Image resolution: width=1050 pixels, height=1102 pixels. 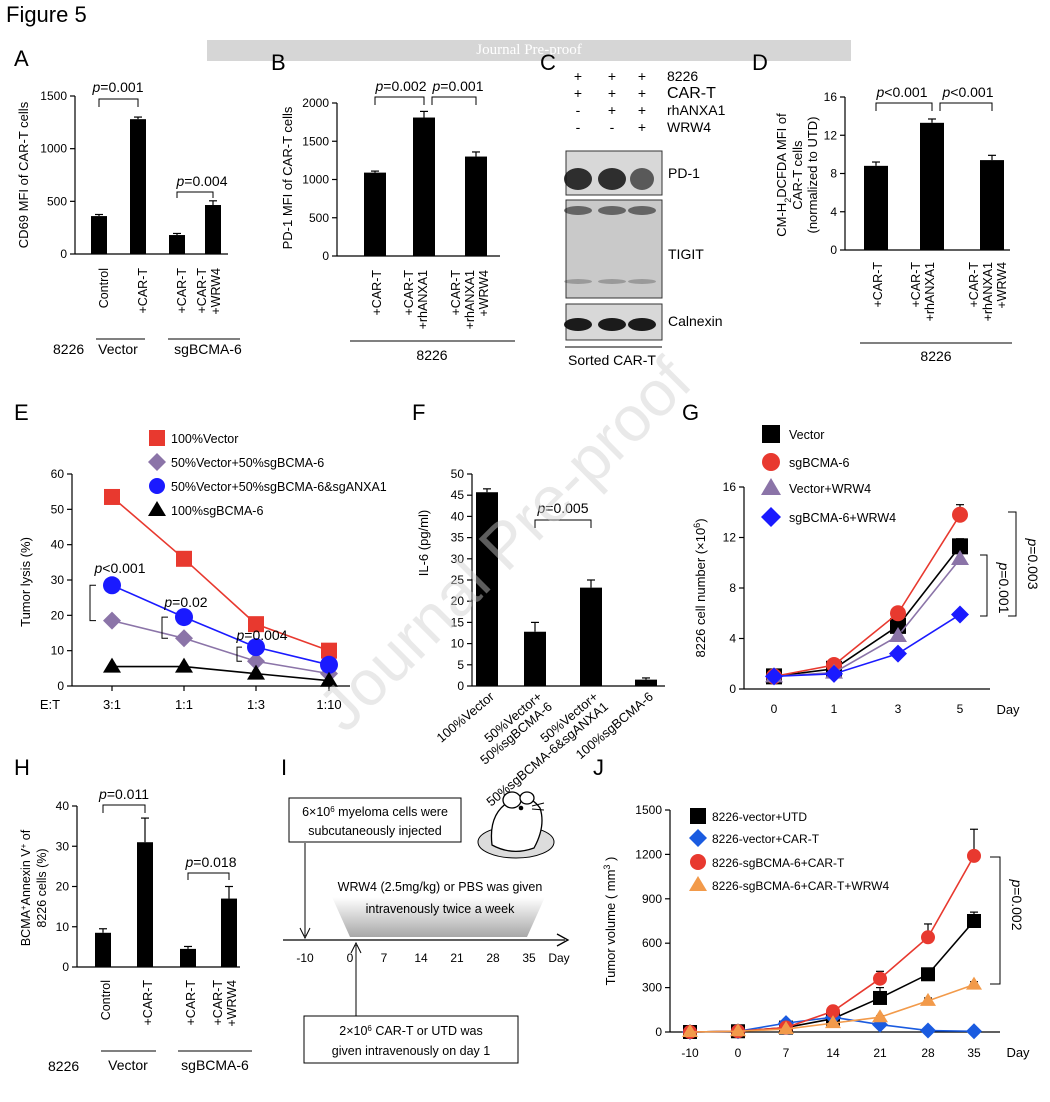 I want to click on mouse-whiskers, so click(x=538, y=806).